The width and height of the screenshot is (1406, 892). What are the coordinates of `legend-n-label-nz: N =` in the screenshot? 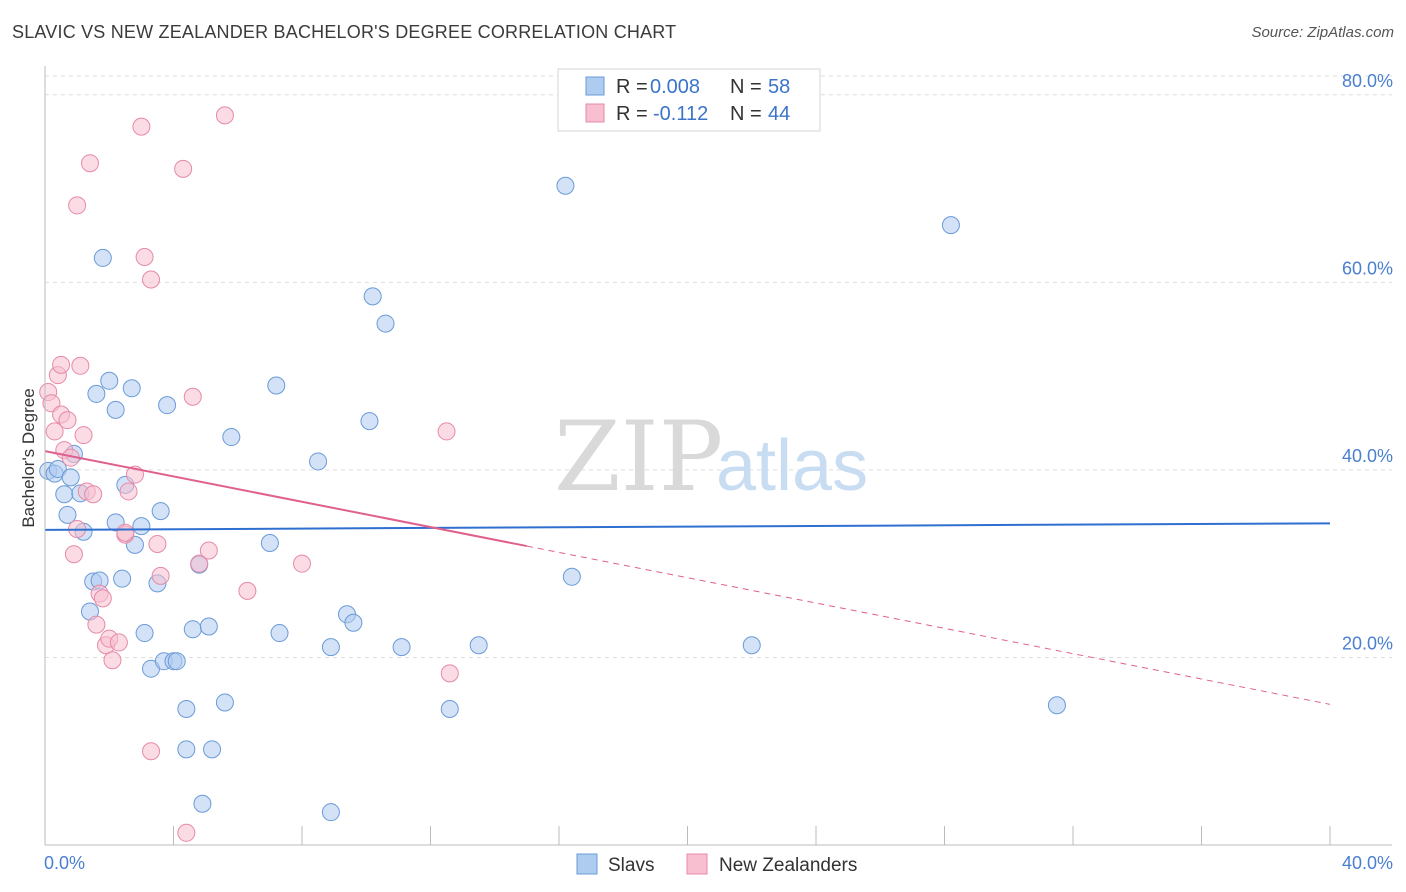 It's located at (746, 114).